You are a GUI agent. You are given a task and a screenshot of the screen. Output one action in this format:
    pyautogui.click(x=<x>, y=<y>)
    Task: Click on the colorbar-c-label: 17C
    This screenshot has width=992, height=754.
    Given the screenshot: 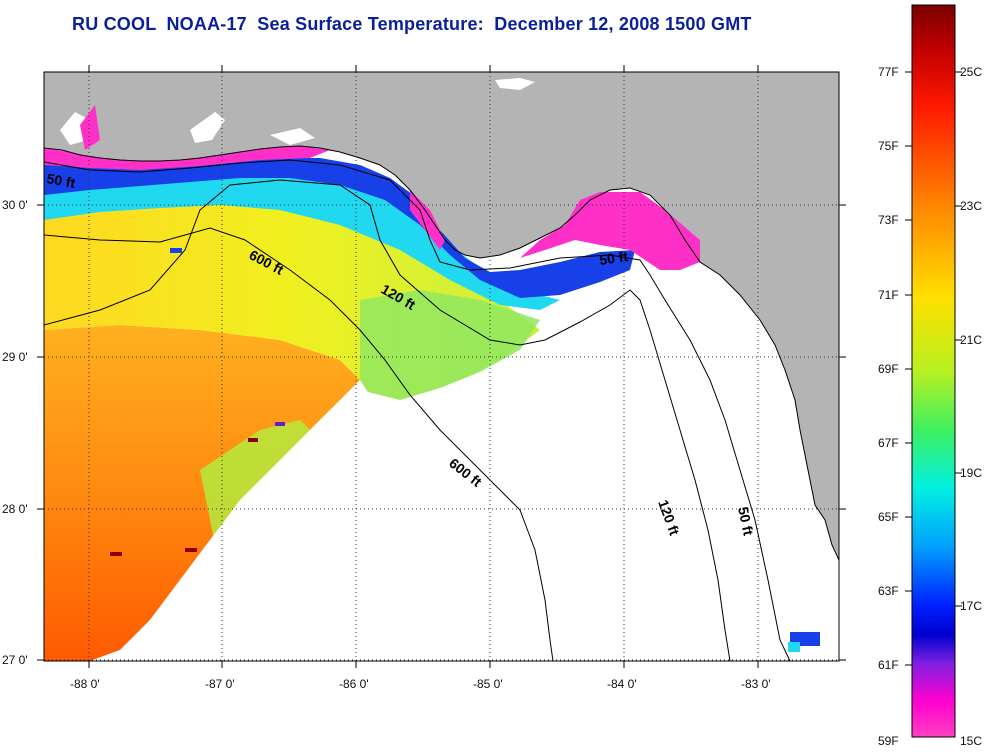 What is the action you would take?
    pyautogui.click(x=971, y=606)
    